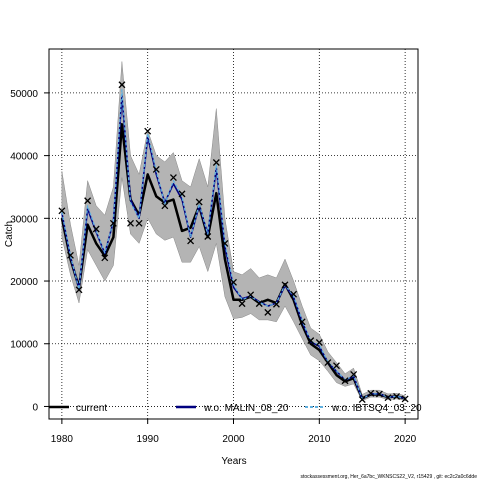 This screenshot has height=480, width=480. I want to click on observed-point-2006, so click(285, 285).